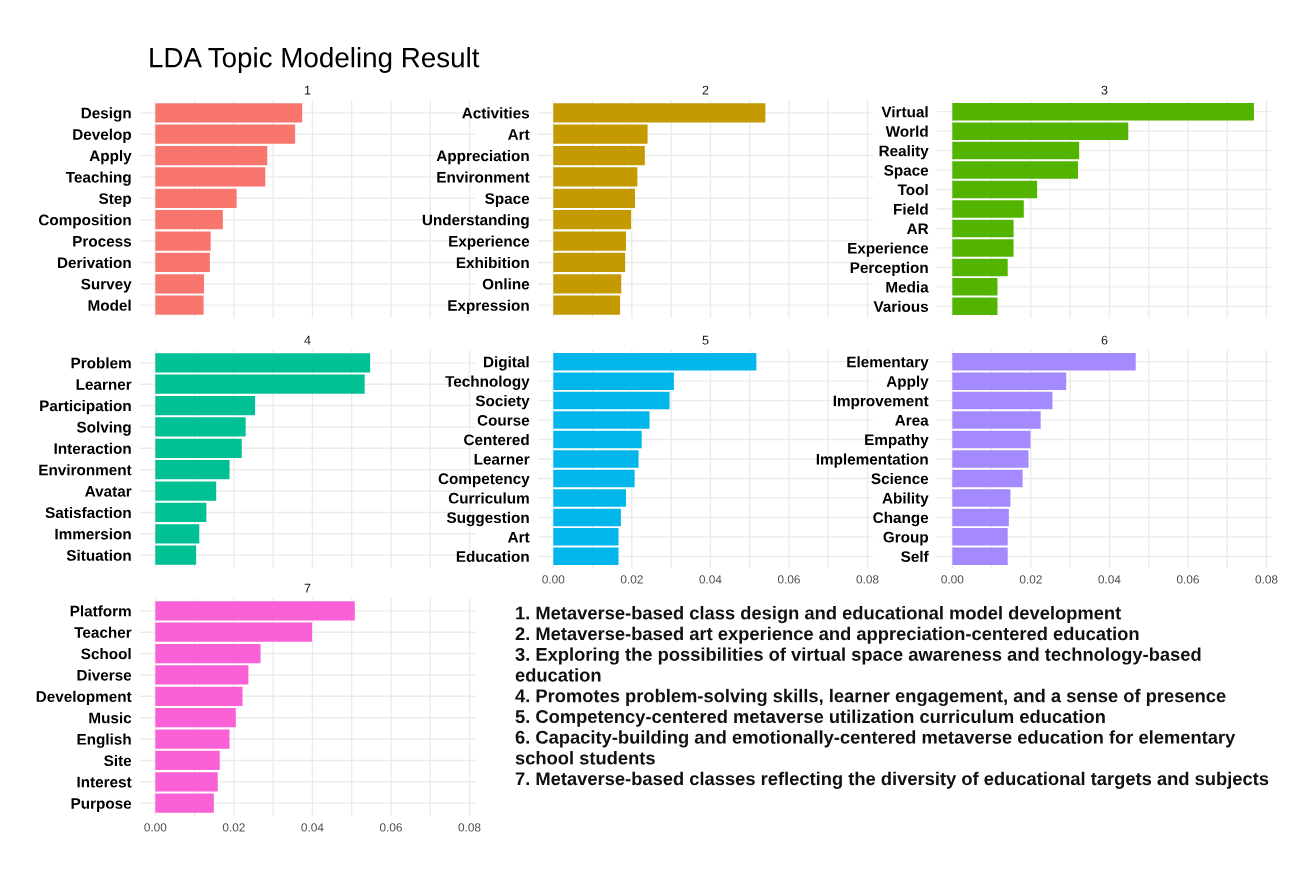  I want to click on y-tick-label: Interaction, so click(92, 448).